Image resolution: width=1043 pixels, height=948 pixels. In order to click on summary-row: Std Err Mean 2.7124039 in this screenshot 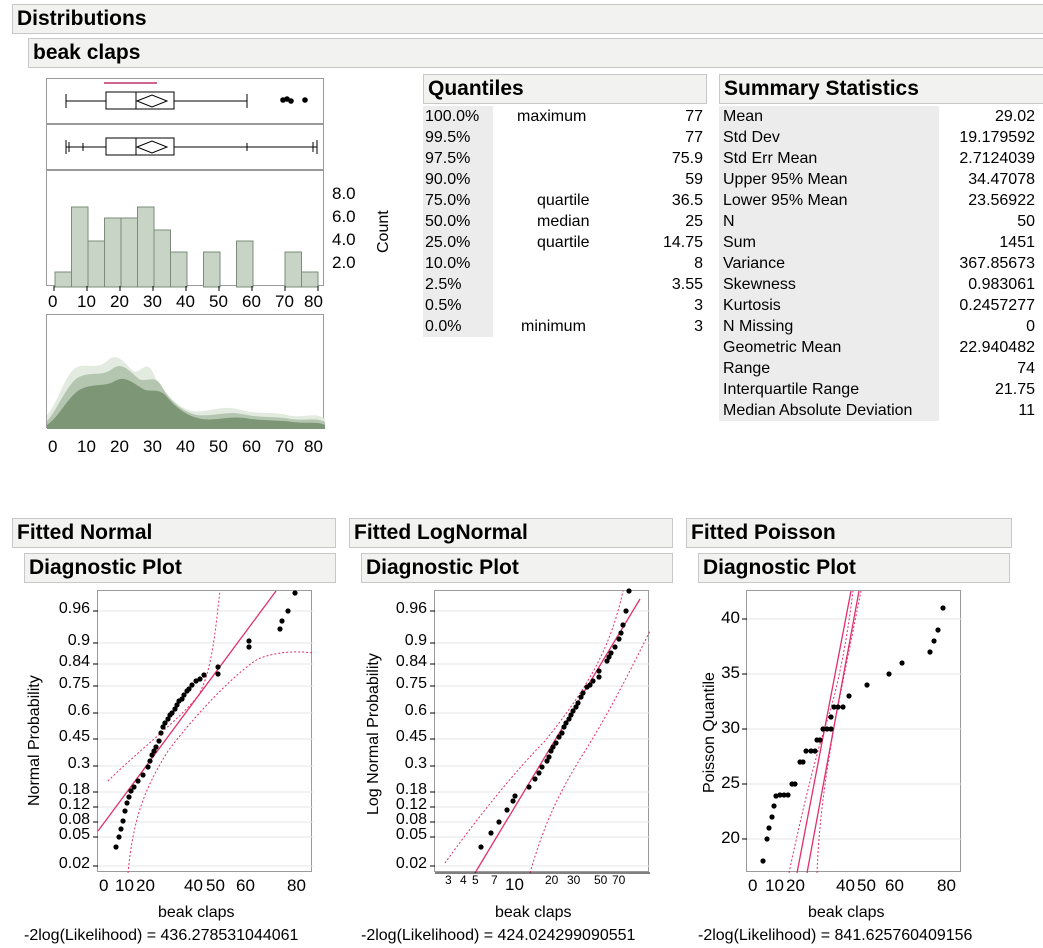, I will do `click(879, 158)`.